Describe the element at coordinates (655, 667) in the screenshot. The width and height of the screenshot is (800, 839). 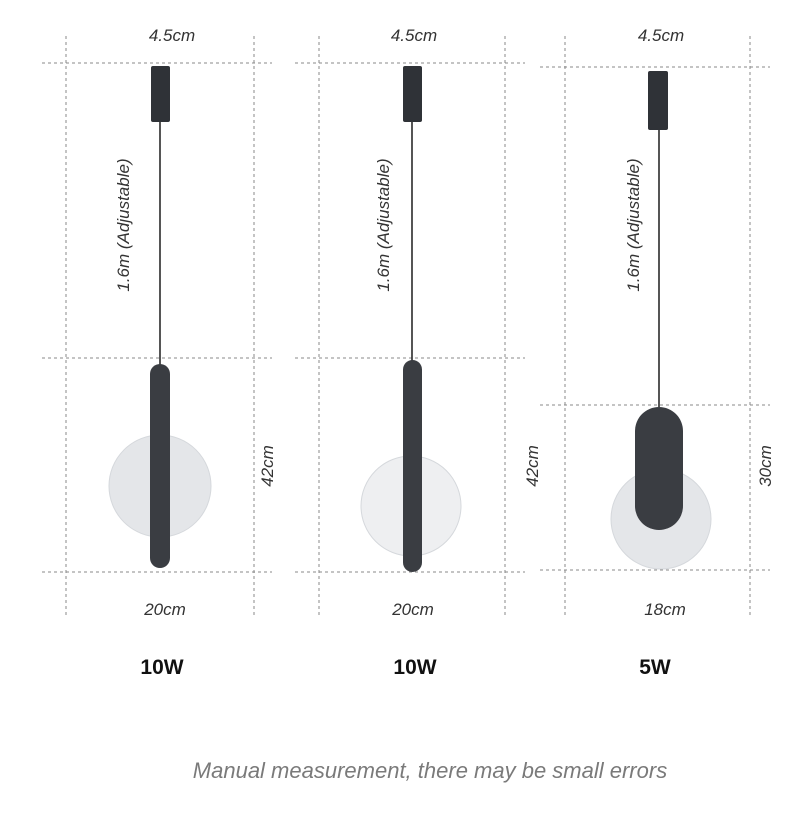
I see `power-label: 5W` at that location.